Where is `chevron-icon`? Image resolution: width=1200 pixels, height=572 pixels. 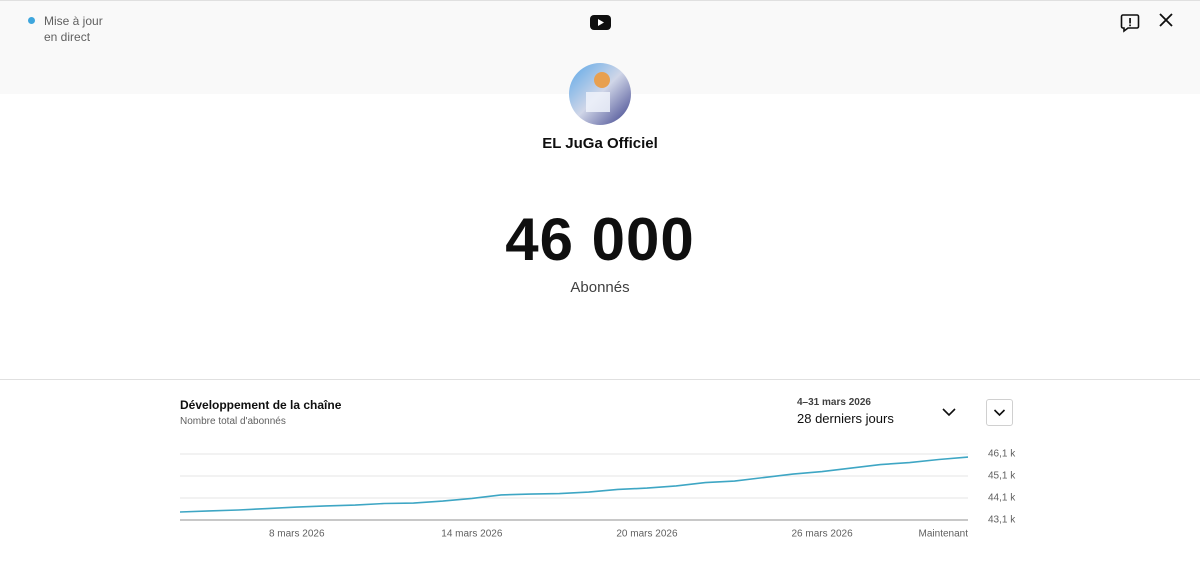
chevron-icon is located at coordinates (999, 413).